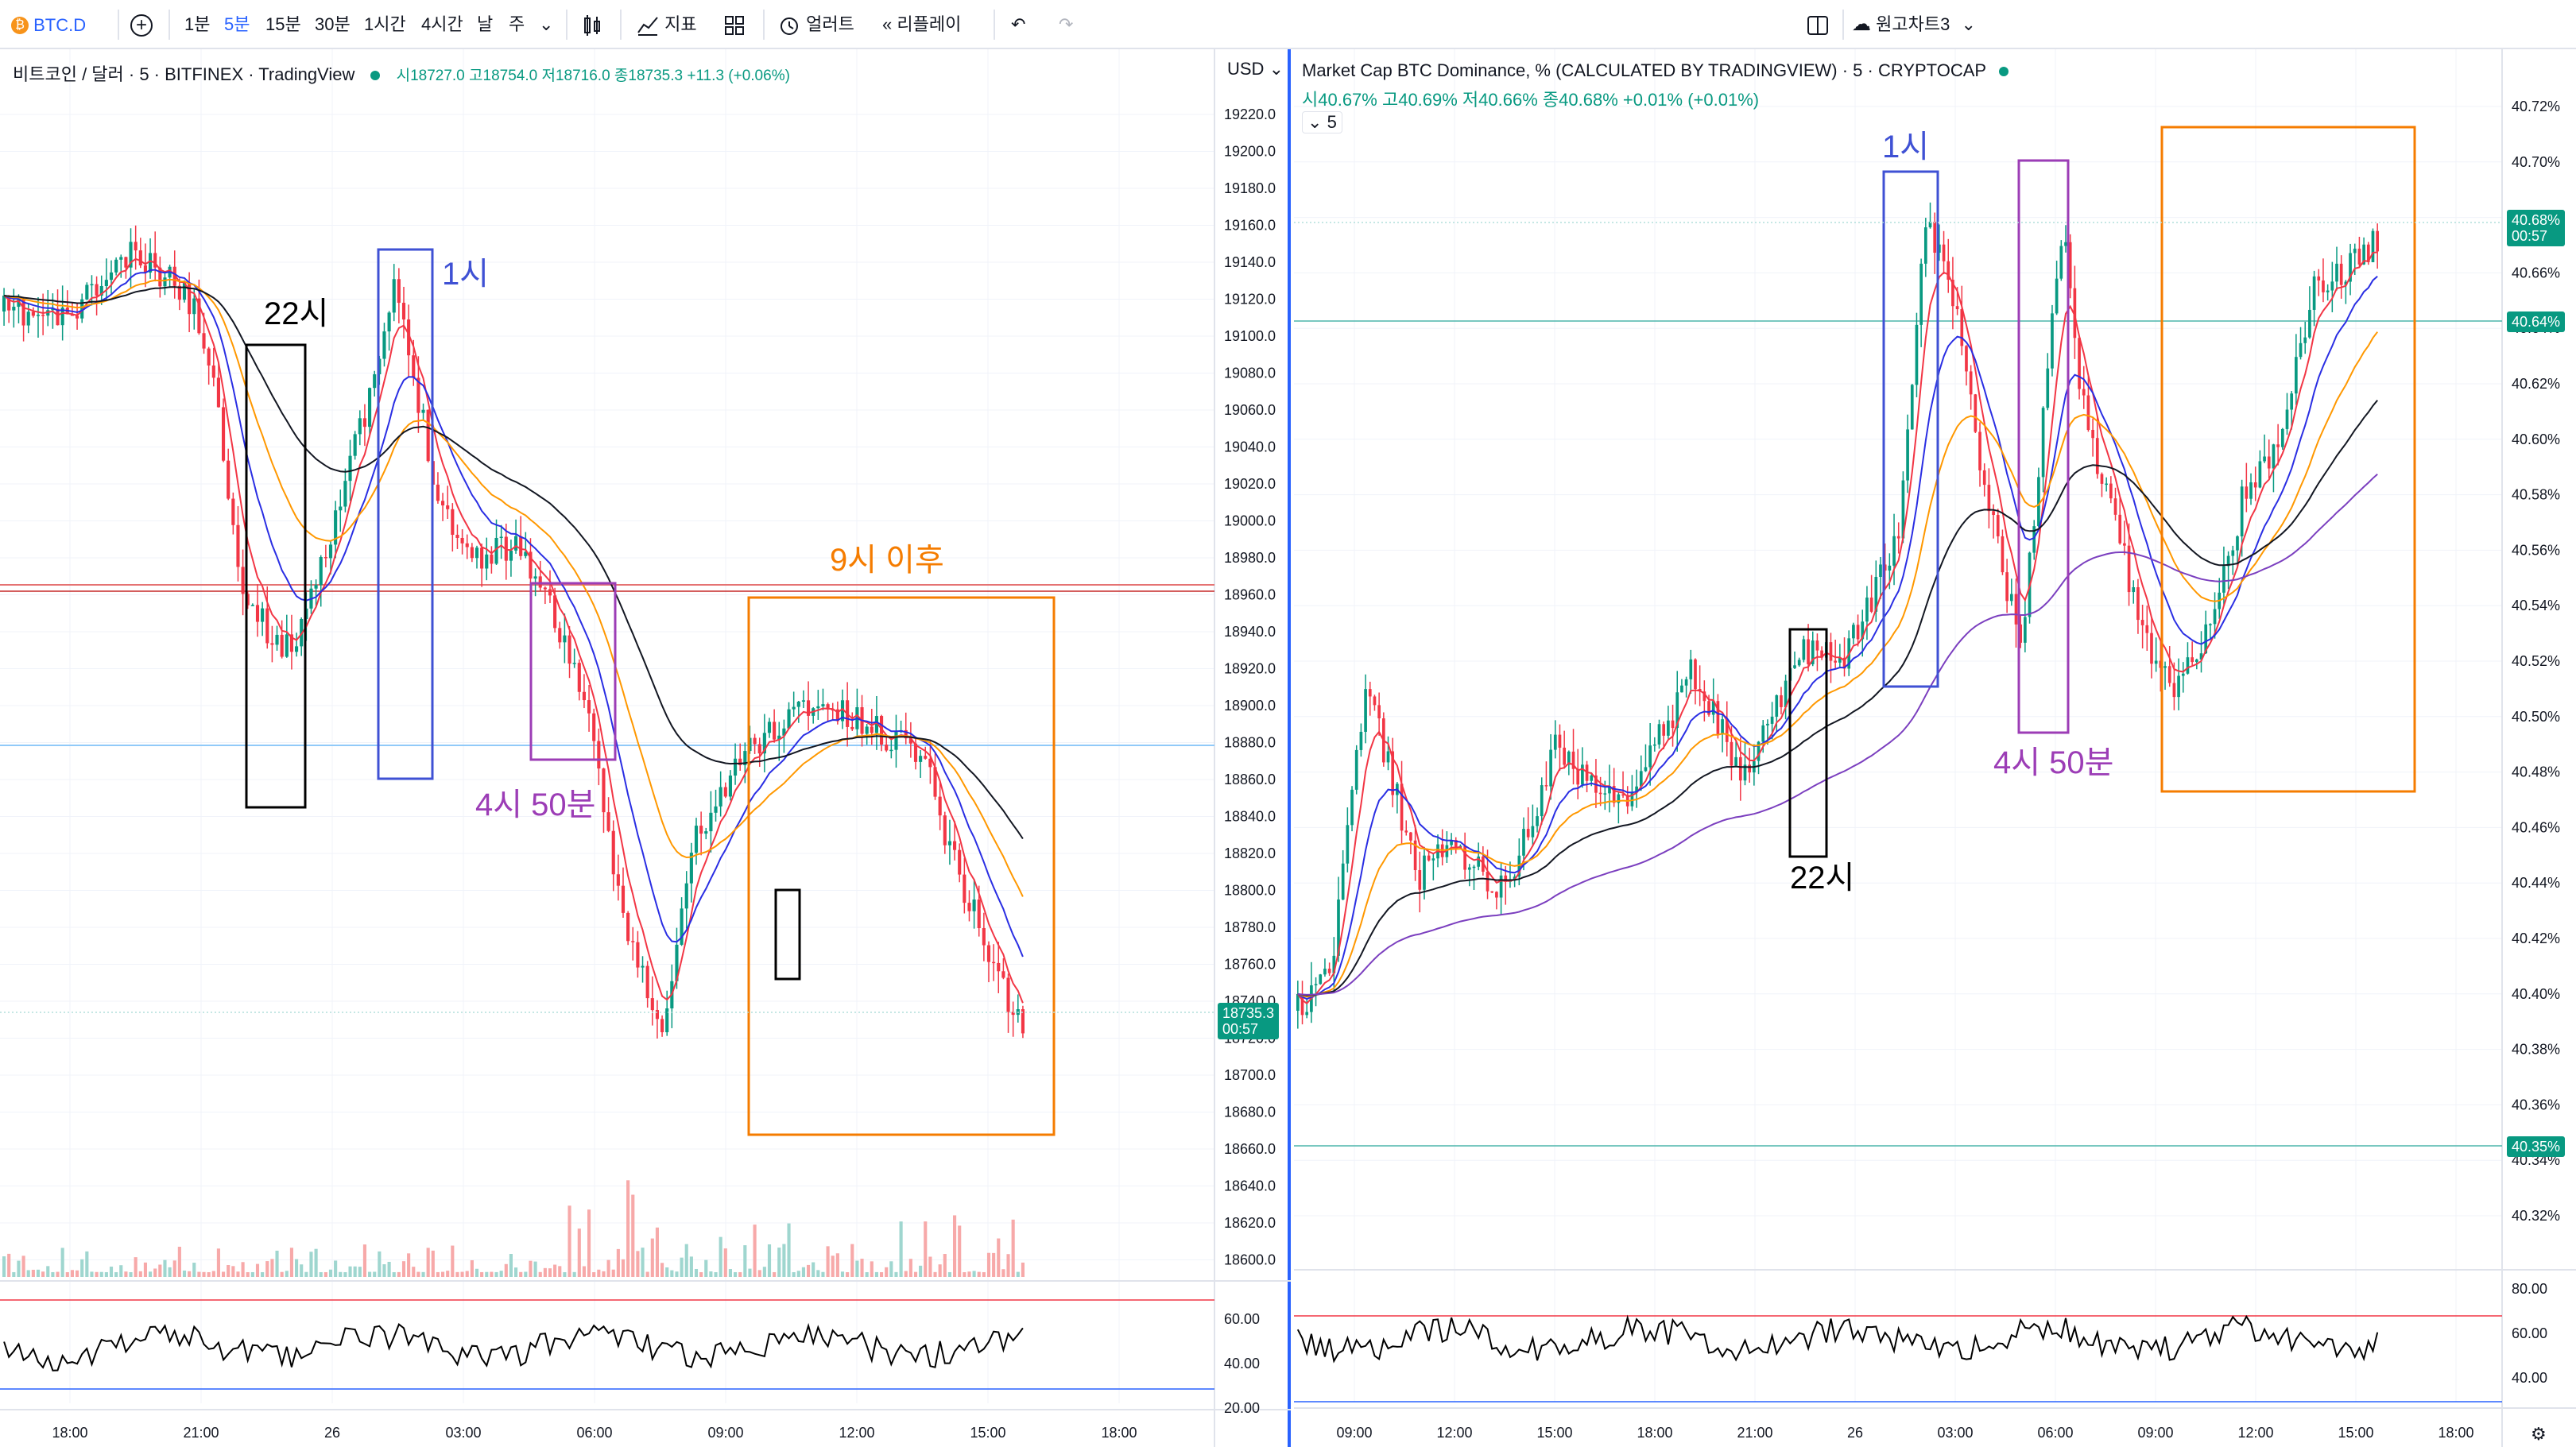  What do you see at coordinates (283, 24) in the screenshot?
I see `interval-15m: 15분` at bounding box center [283, 24].